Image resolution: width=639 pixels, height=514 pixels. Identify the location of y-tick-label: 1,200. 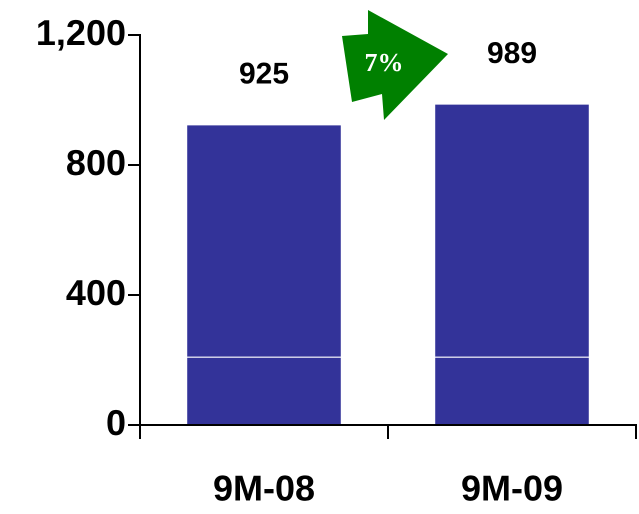
(81, 32).